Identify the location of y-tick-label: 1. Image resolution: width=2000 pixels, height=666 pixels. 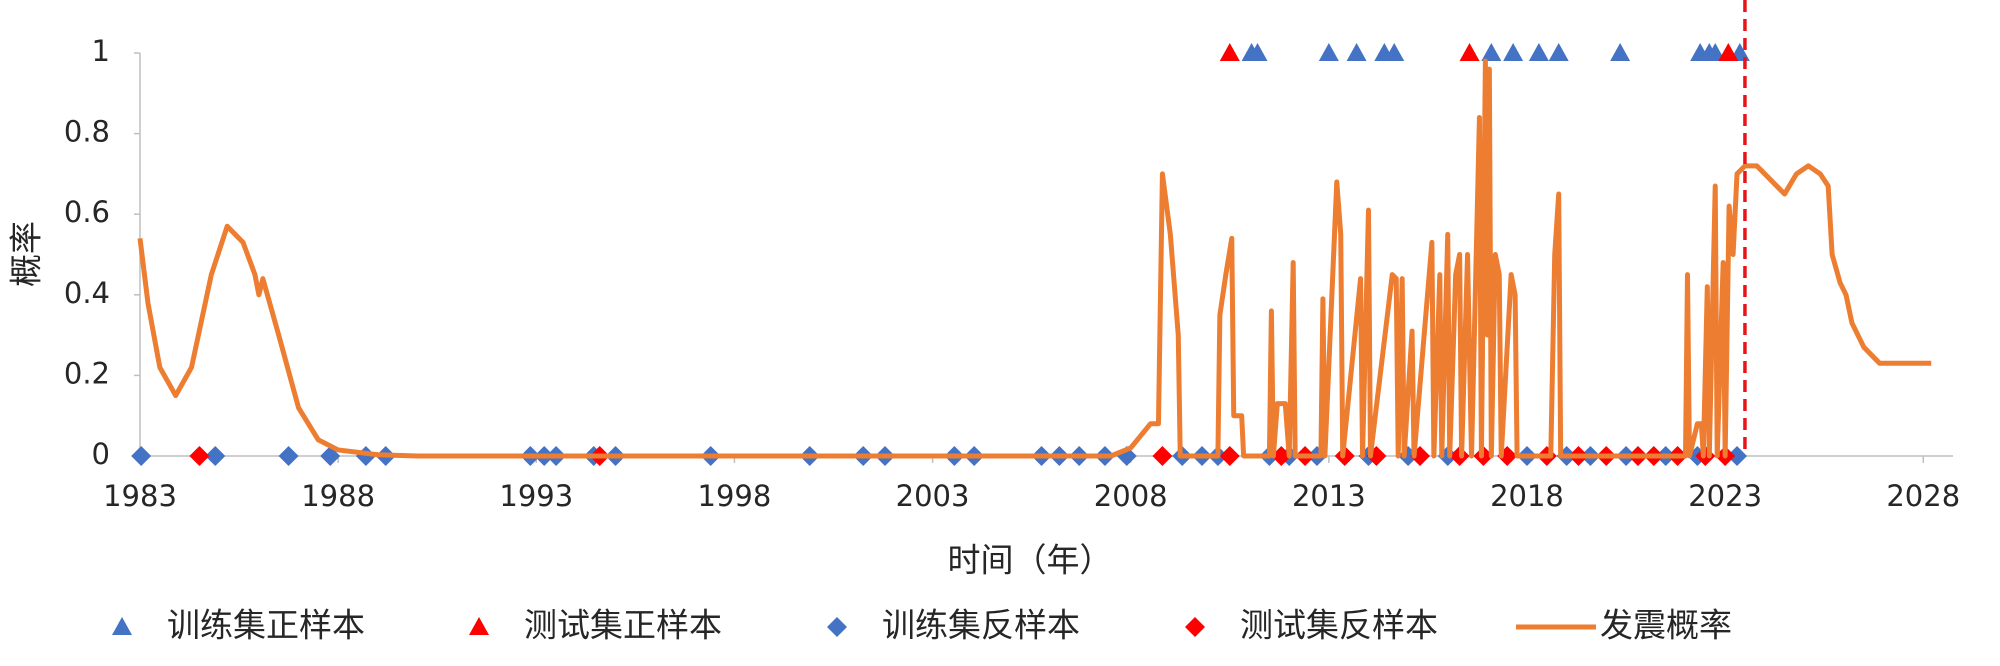
(101, 51).